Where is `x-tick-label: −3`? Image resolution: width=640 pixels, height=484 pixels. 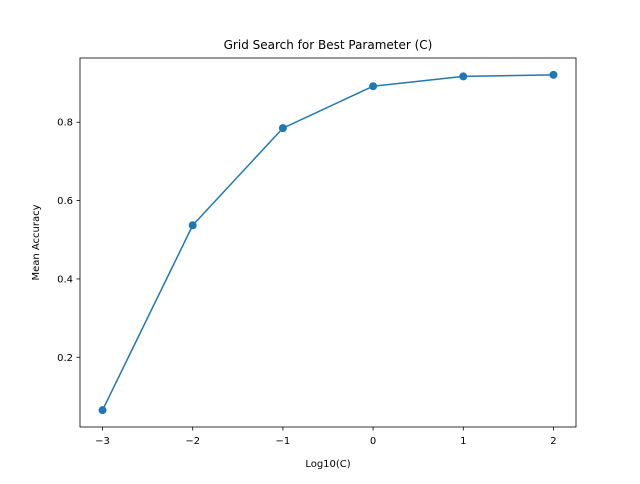
x-tick-label: −3 is located at coordinates (102, 441).